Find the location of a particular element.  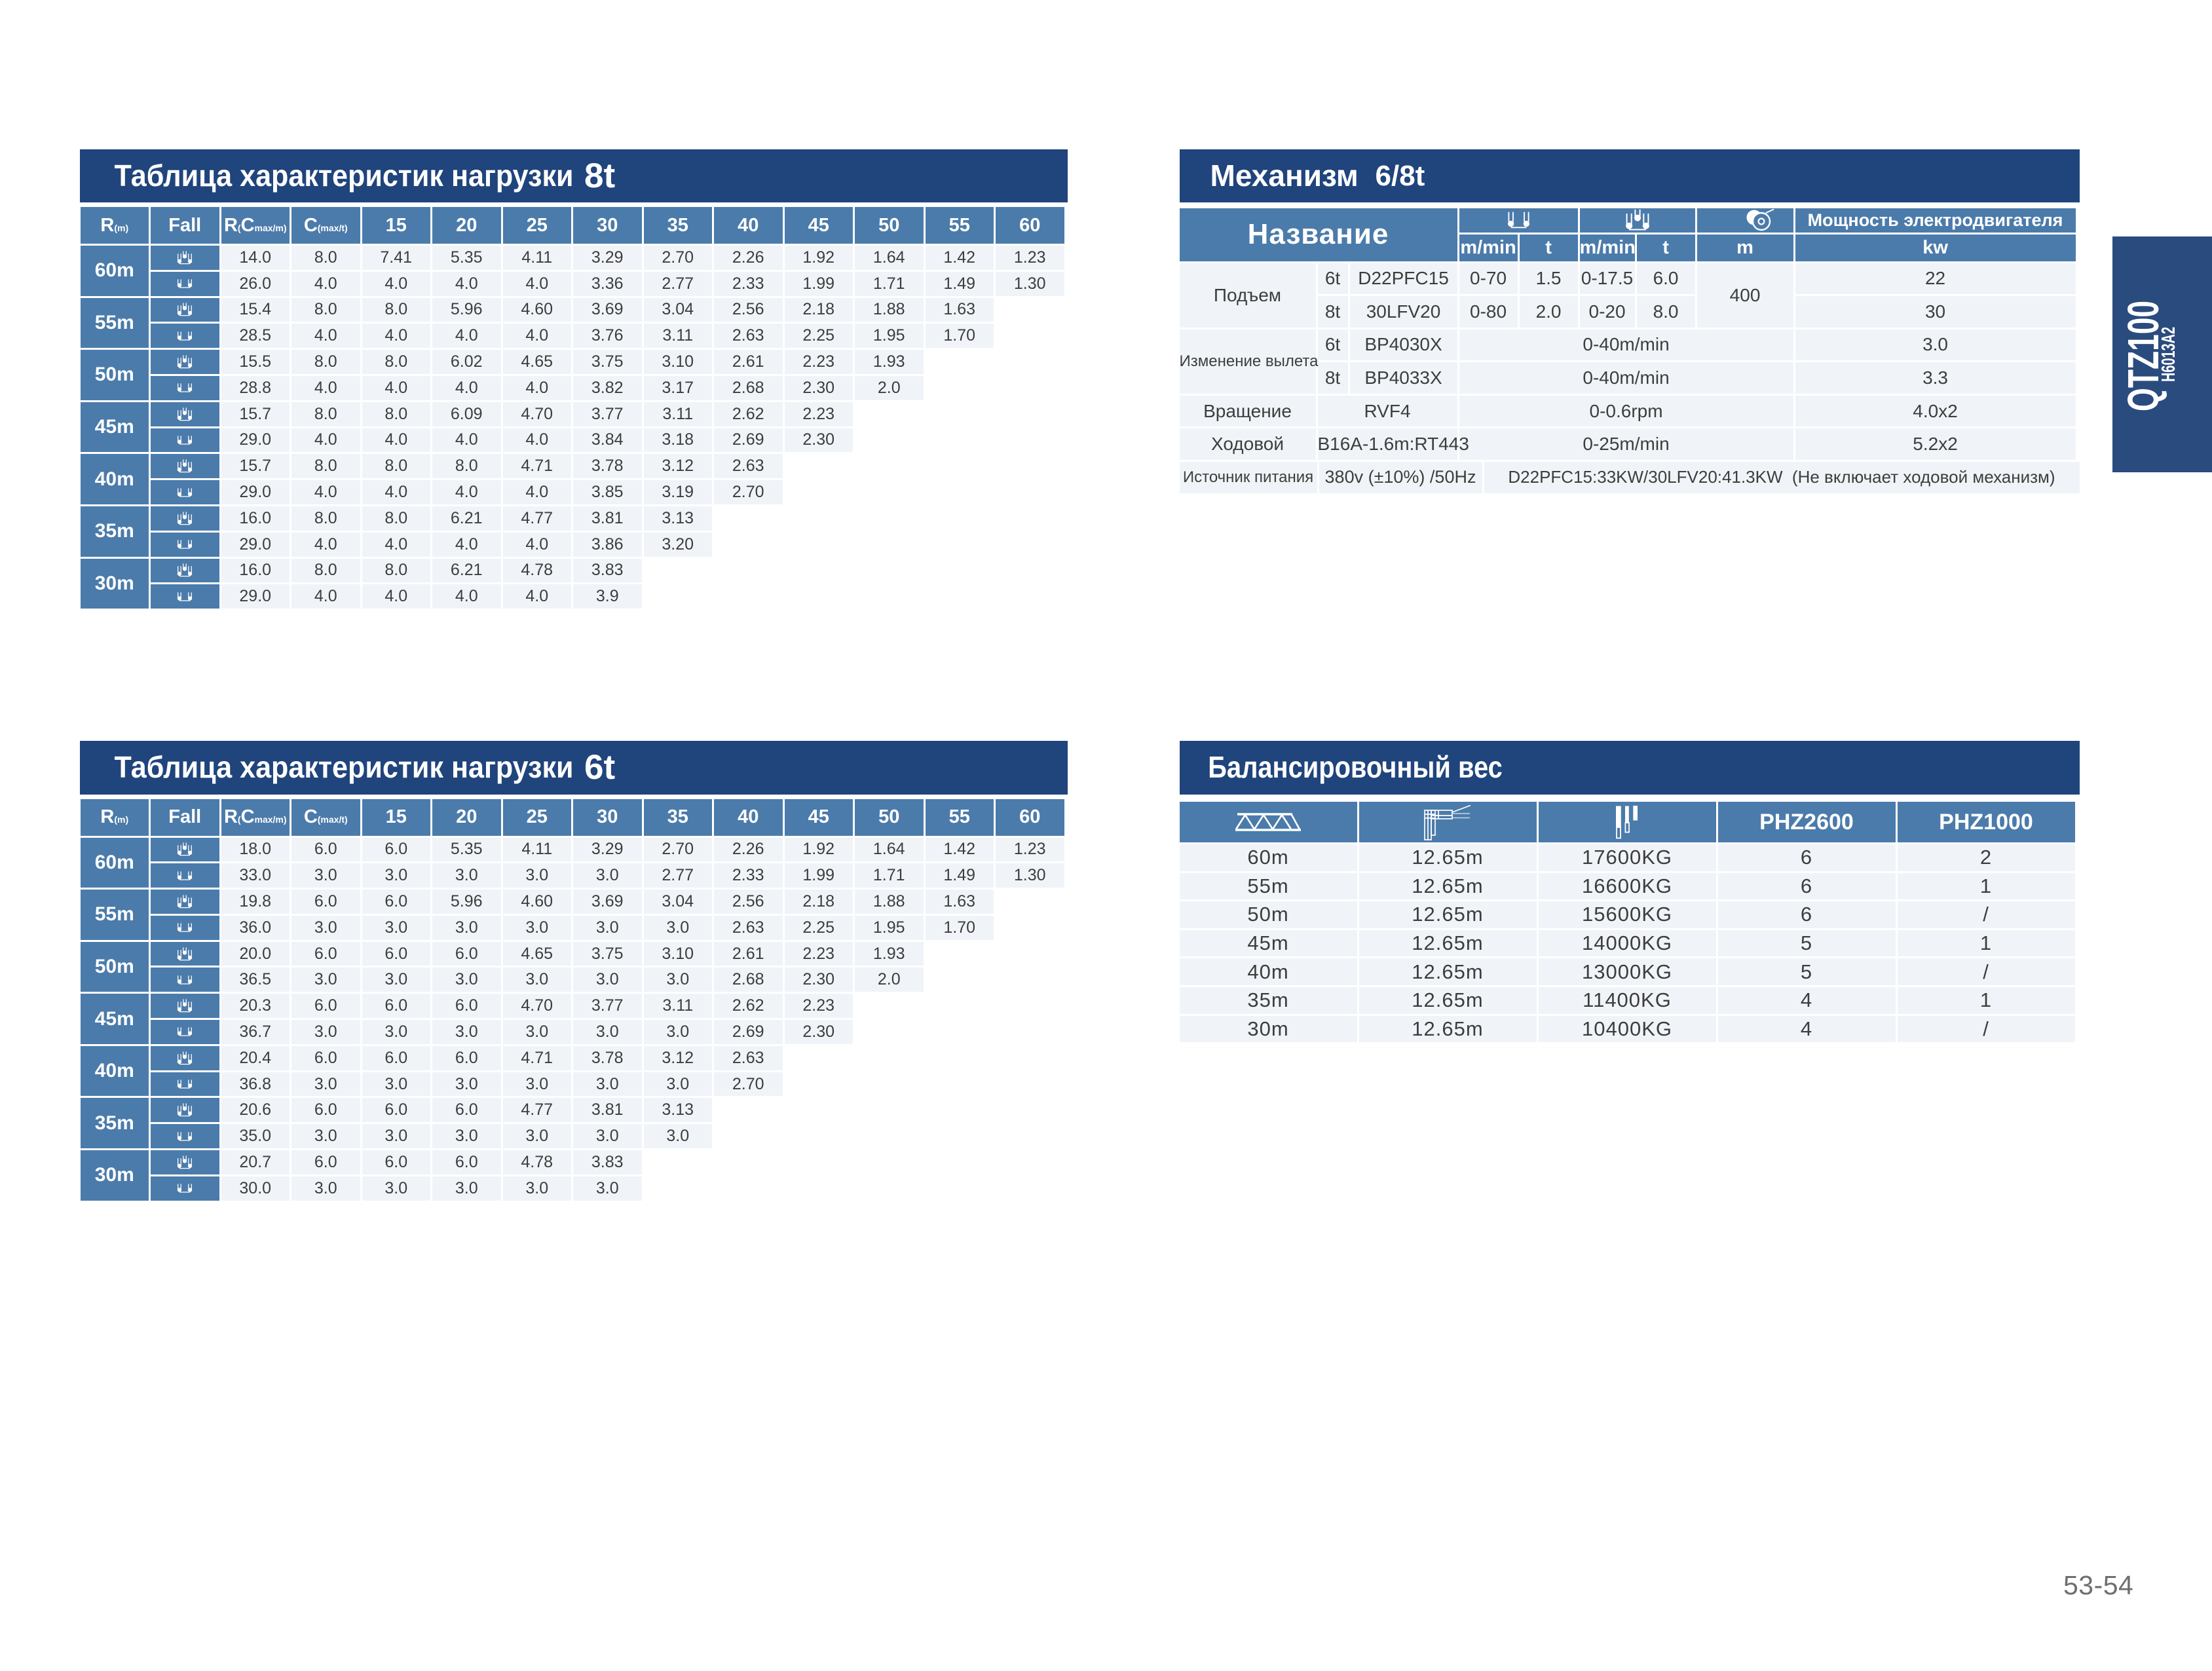

svg-text: H6013A2 is located at coordinates (2168, 354).